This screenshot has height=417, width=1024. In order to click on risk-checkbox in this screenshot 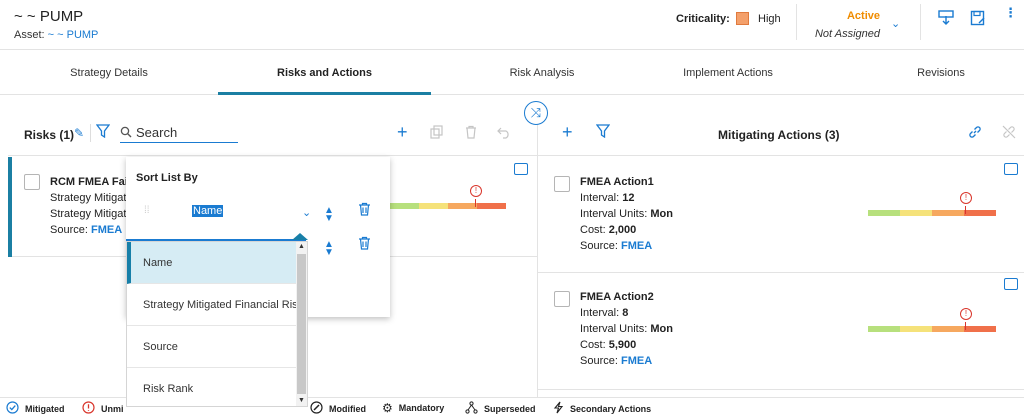, I will do `click(32, 182)`.